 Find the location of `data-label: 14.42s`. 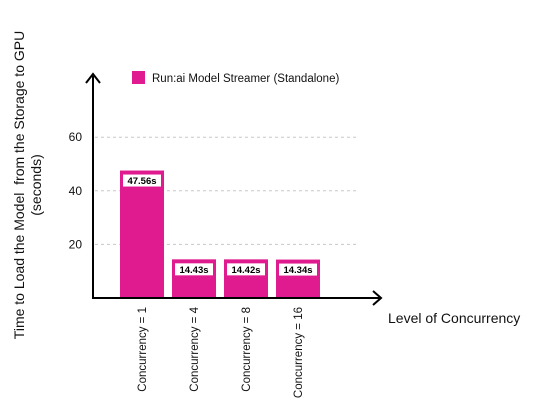

data-label: 14.42s is located at coordinates (245, 270).